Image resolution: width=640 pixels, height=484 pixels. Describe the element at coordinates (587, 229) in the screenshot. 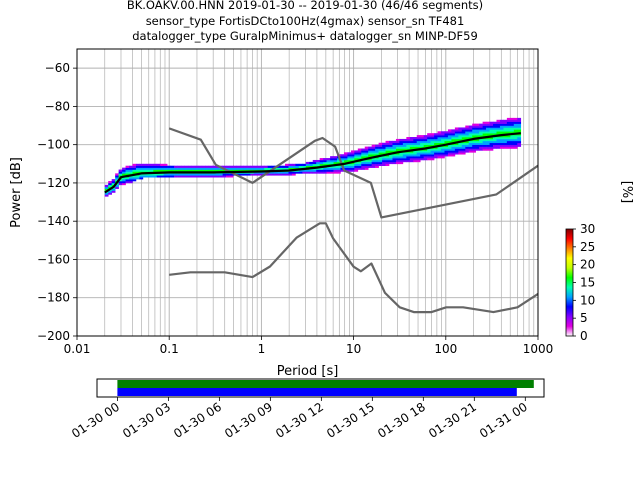

I see `colorbar-tick-label: 30` at that location.